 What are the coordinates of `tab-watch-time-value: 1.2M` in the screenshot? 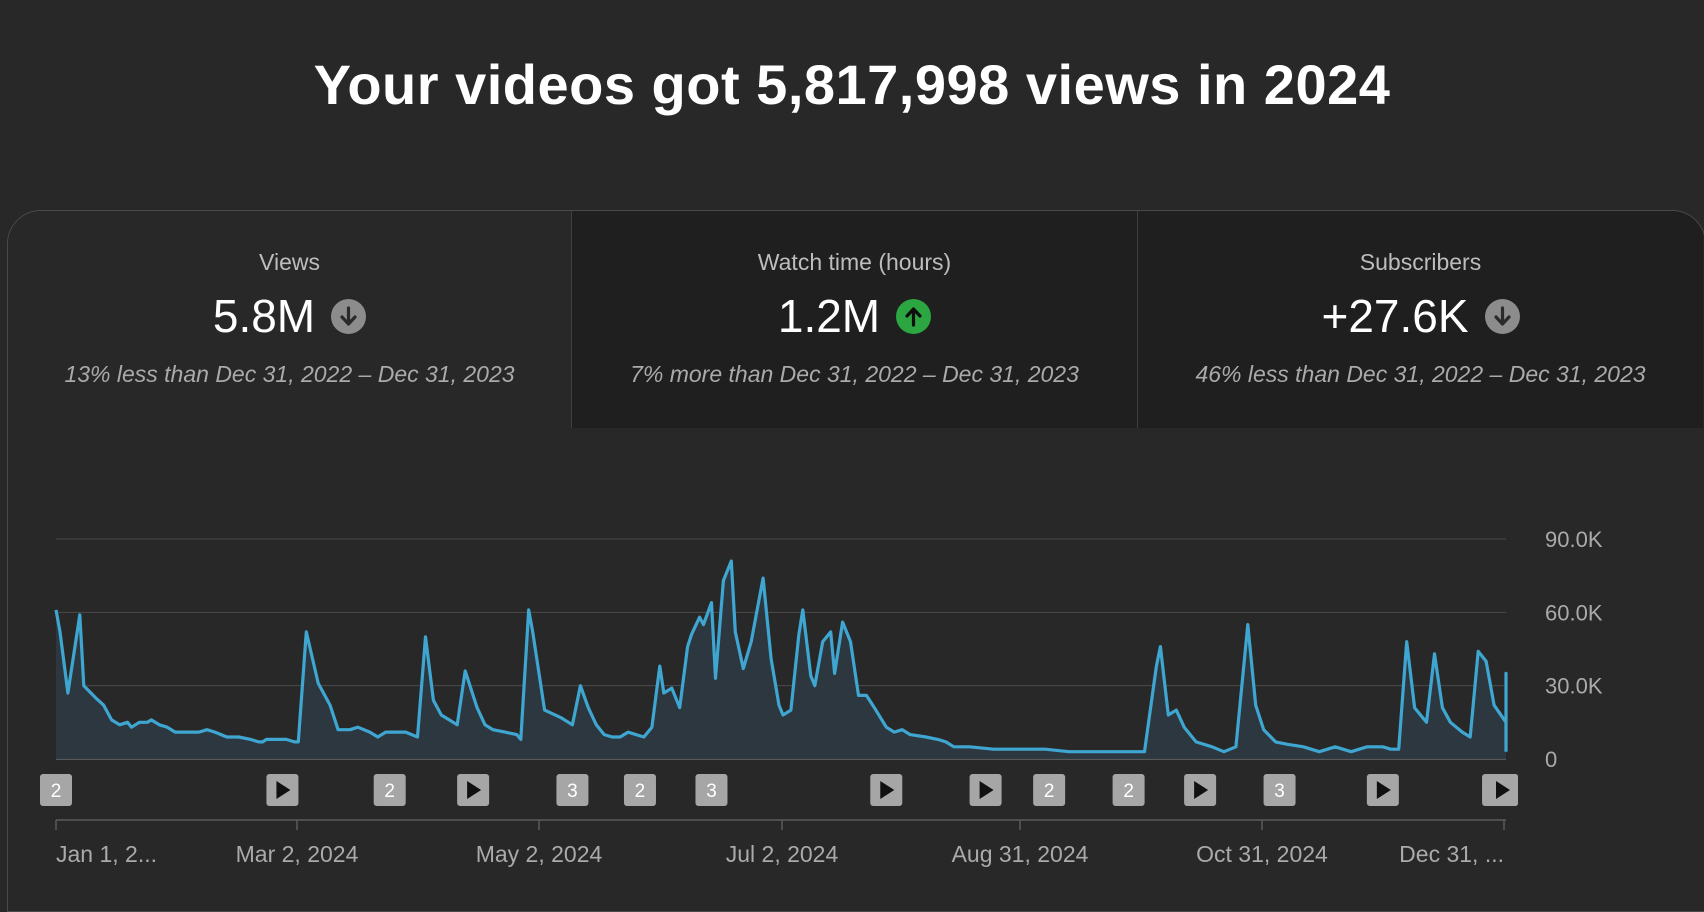 It's located at (829, 316).